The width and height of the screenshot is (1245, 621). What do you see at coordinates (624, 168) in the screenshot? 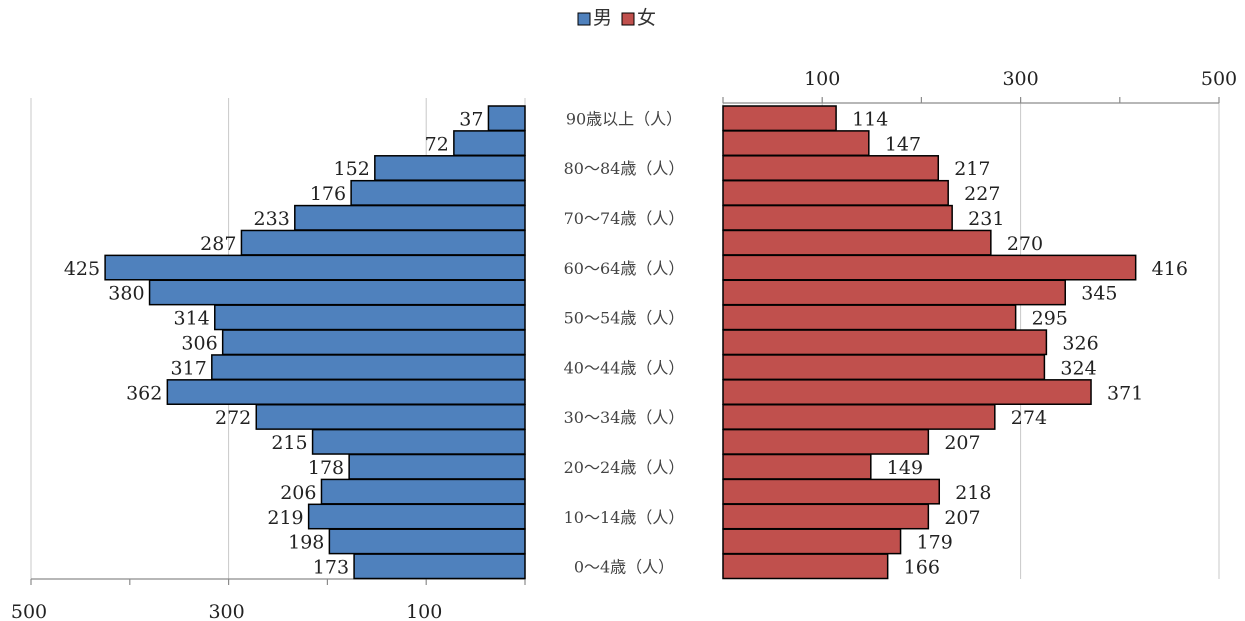
I see `category-label: 80～84歳（人）` at bounding box center [624, 168].